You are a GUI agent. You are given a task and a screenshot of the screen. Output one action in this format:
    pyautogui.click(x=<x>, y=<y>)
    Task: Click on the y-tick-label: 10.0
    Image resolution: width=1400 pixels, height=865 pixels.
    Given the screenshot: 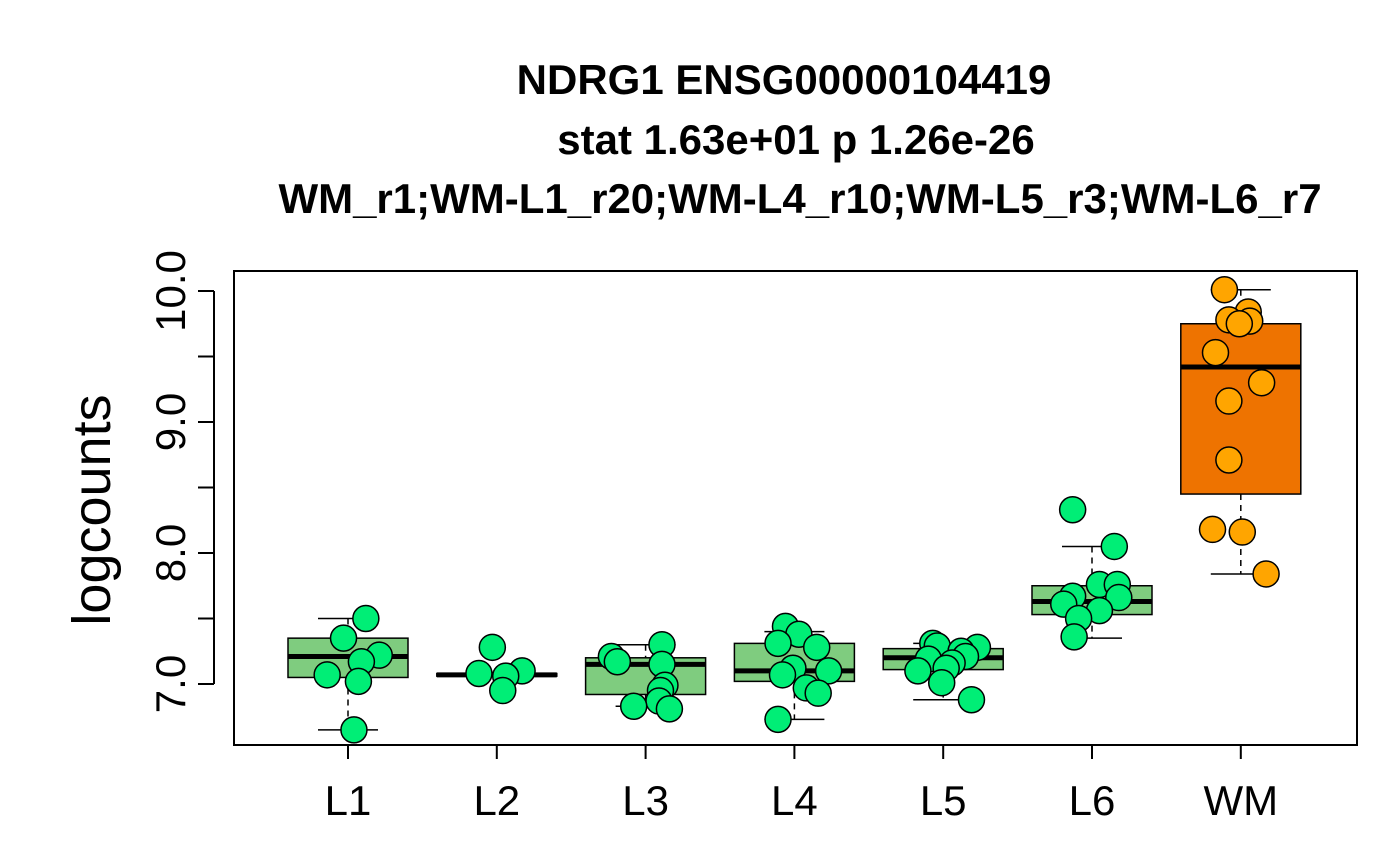 What is the action you would take?
    pyautogui.click(x=170, y=291)
    